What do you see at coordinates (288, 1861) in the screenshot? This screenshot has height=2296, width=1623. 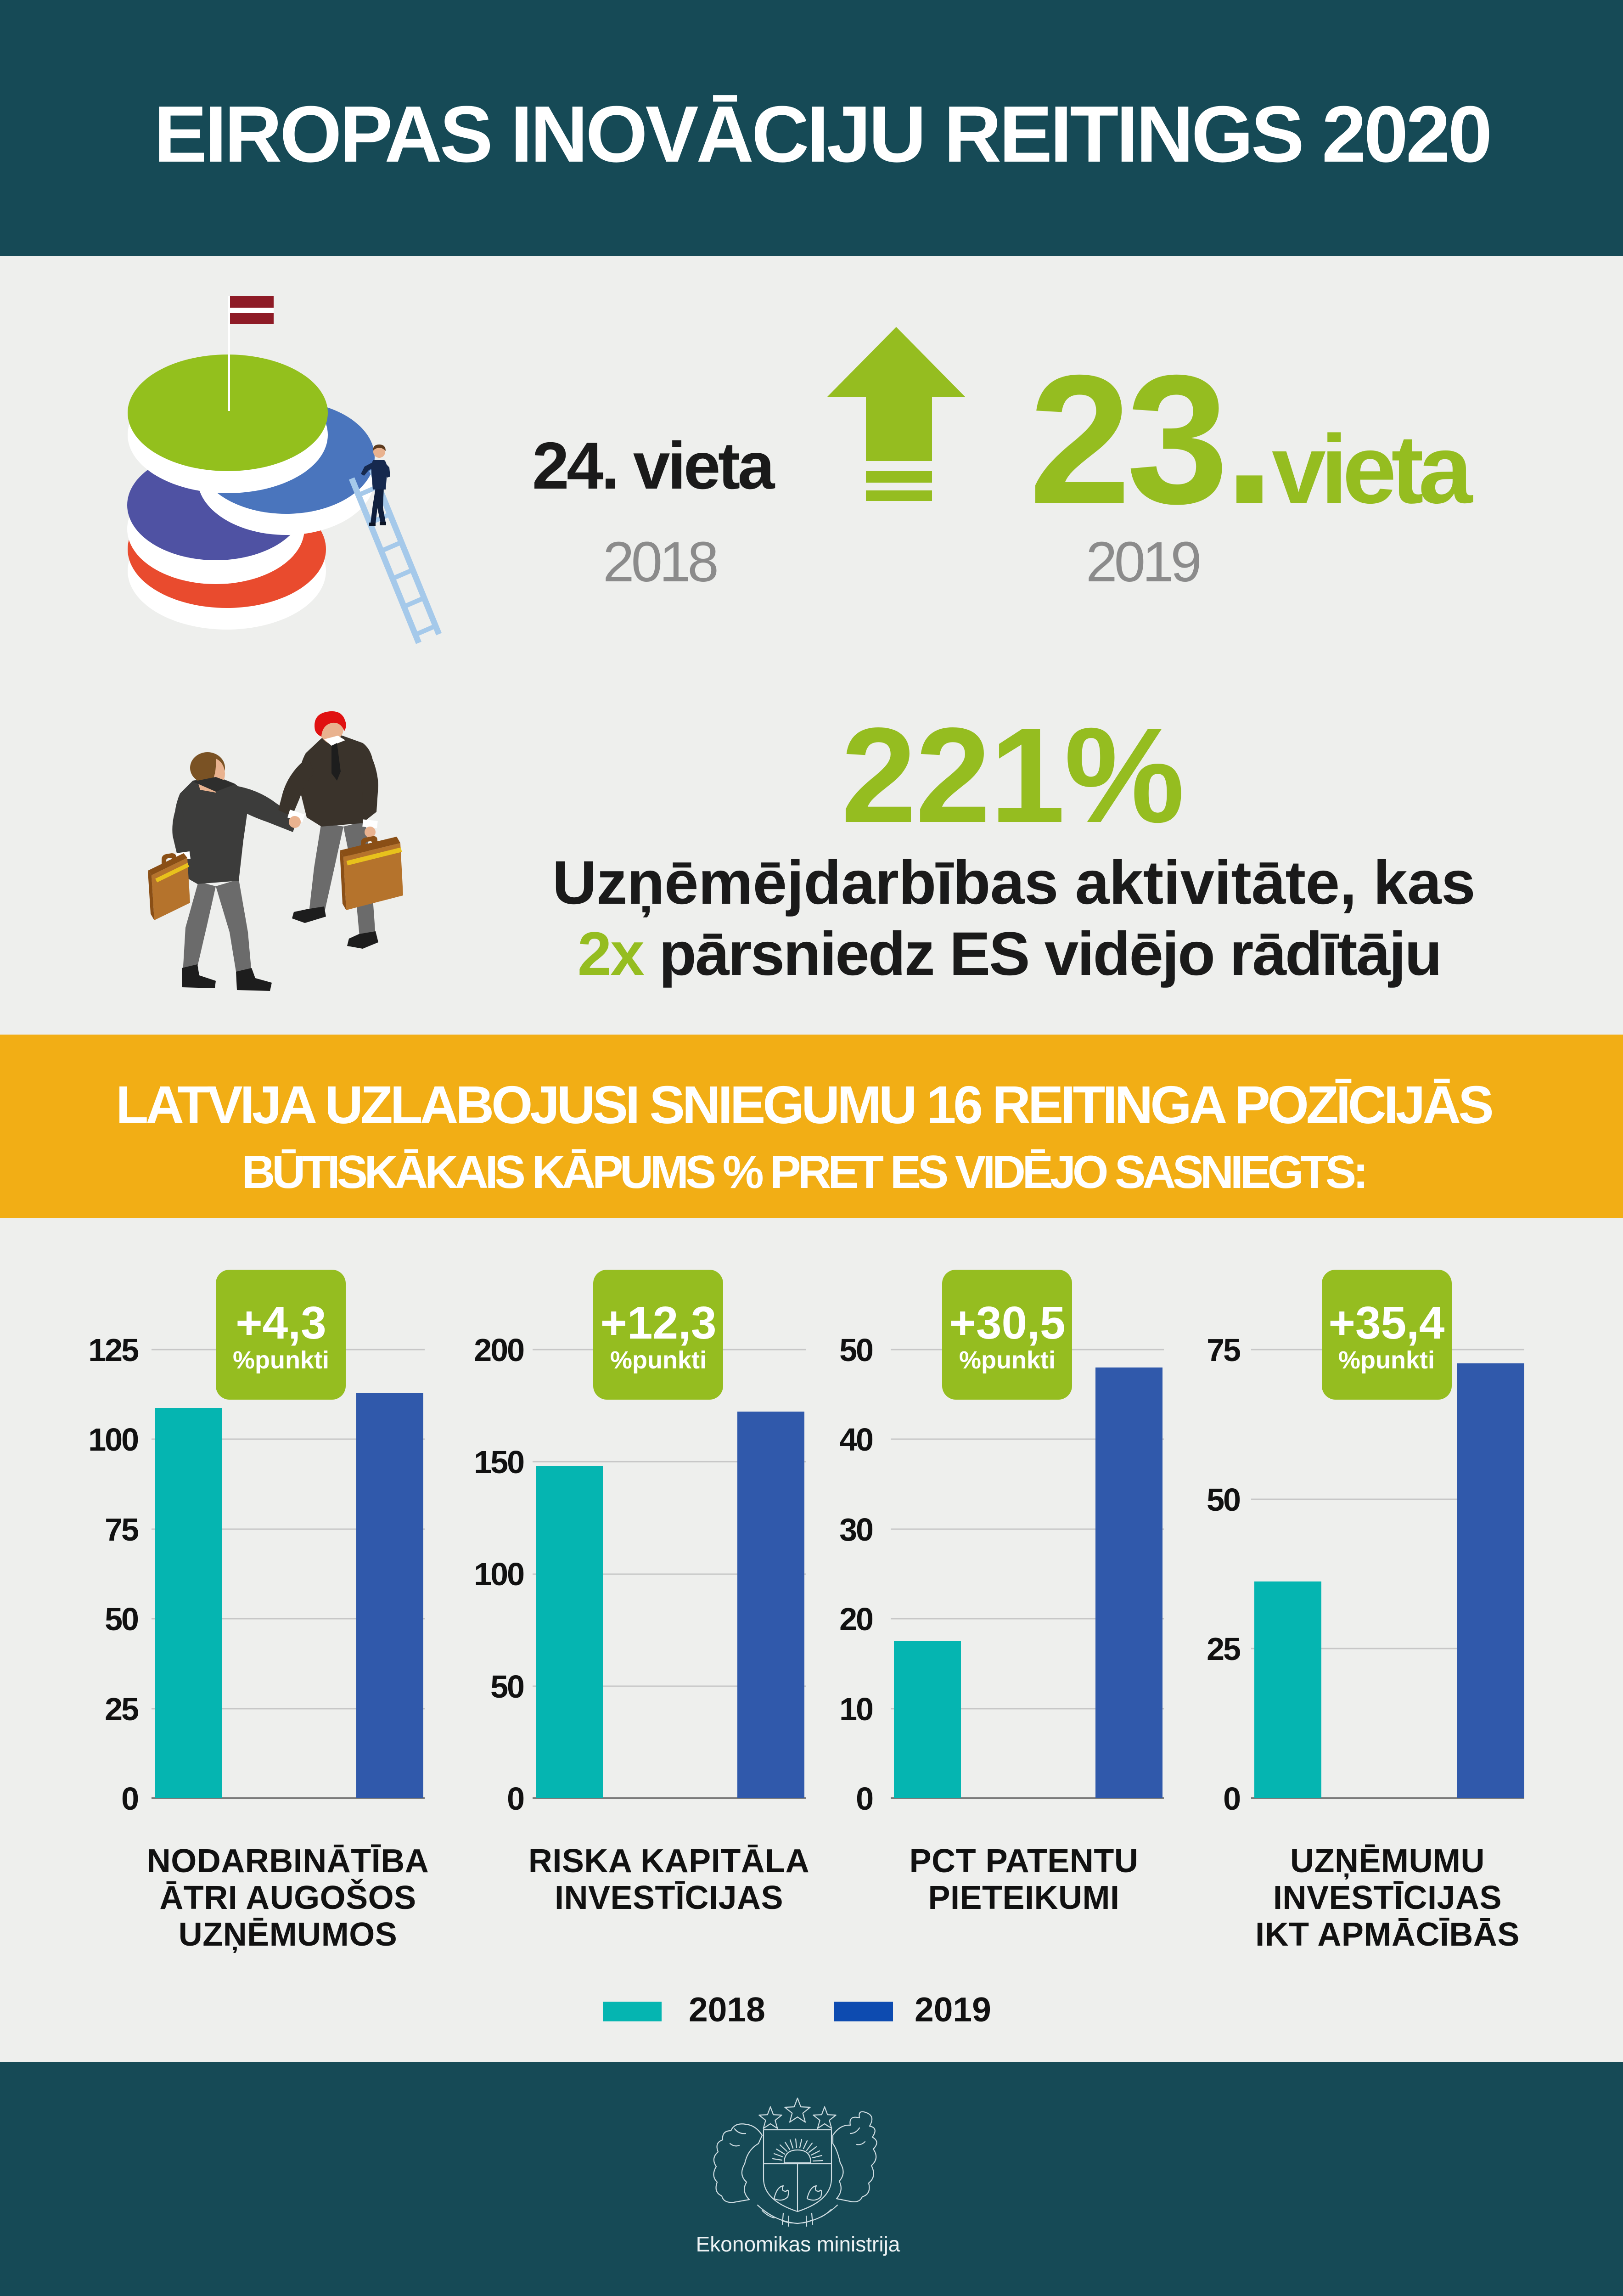 I see `svg-text: NODARBINĀTĪBA` at bounding box center [288, 1861].